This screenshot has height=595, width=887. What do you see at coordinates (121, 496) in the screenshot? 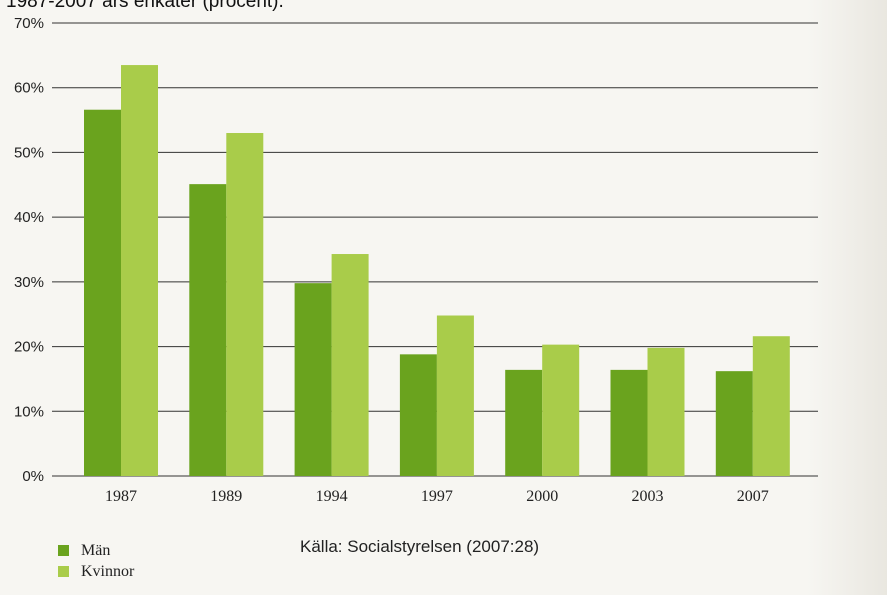
I see `x-tick-label: 1987` at bounding box center [121, 496].